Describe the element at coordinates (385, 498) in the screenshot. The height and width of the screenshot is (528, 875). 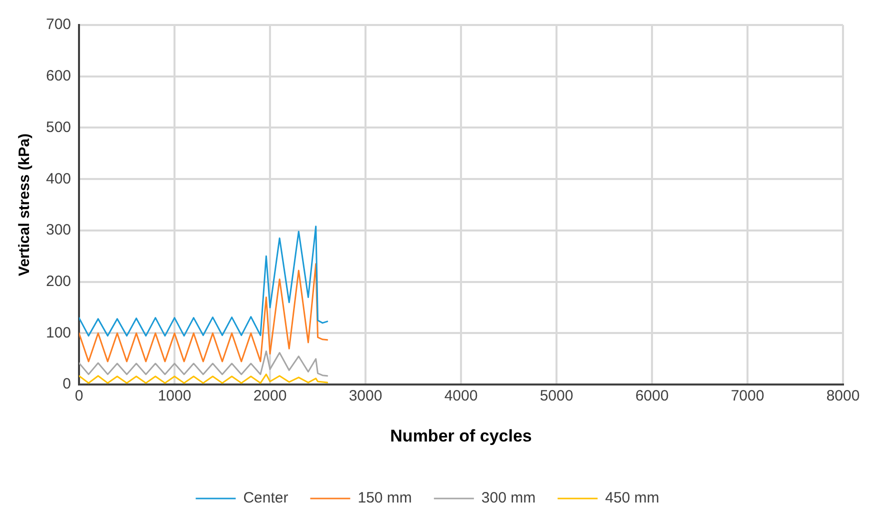
I see `legend-label: 150 mm` at that location.